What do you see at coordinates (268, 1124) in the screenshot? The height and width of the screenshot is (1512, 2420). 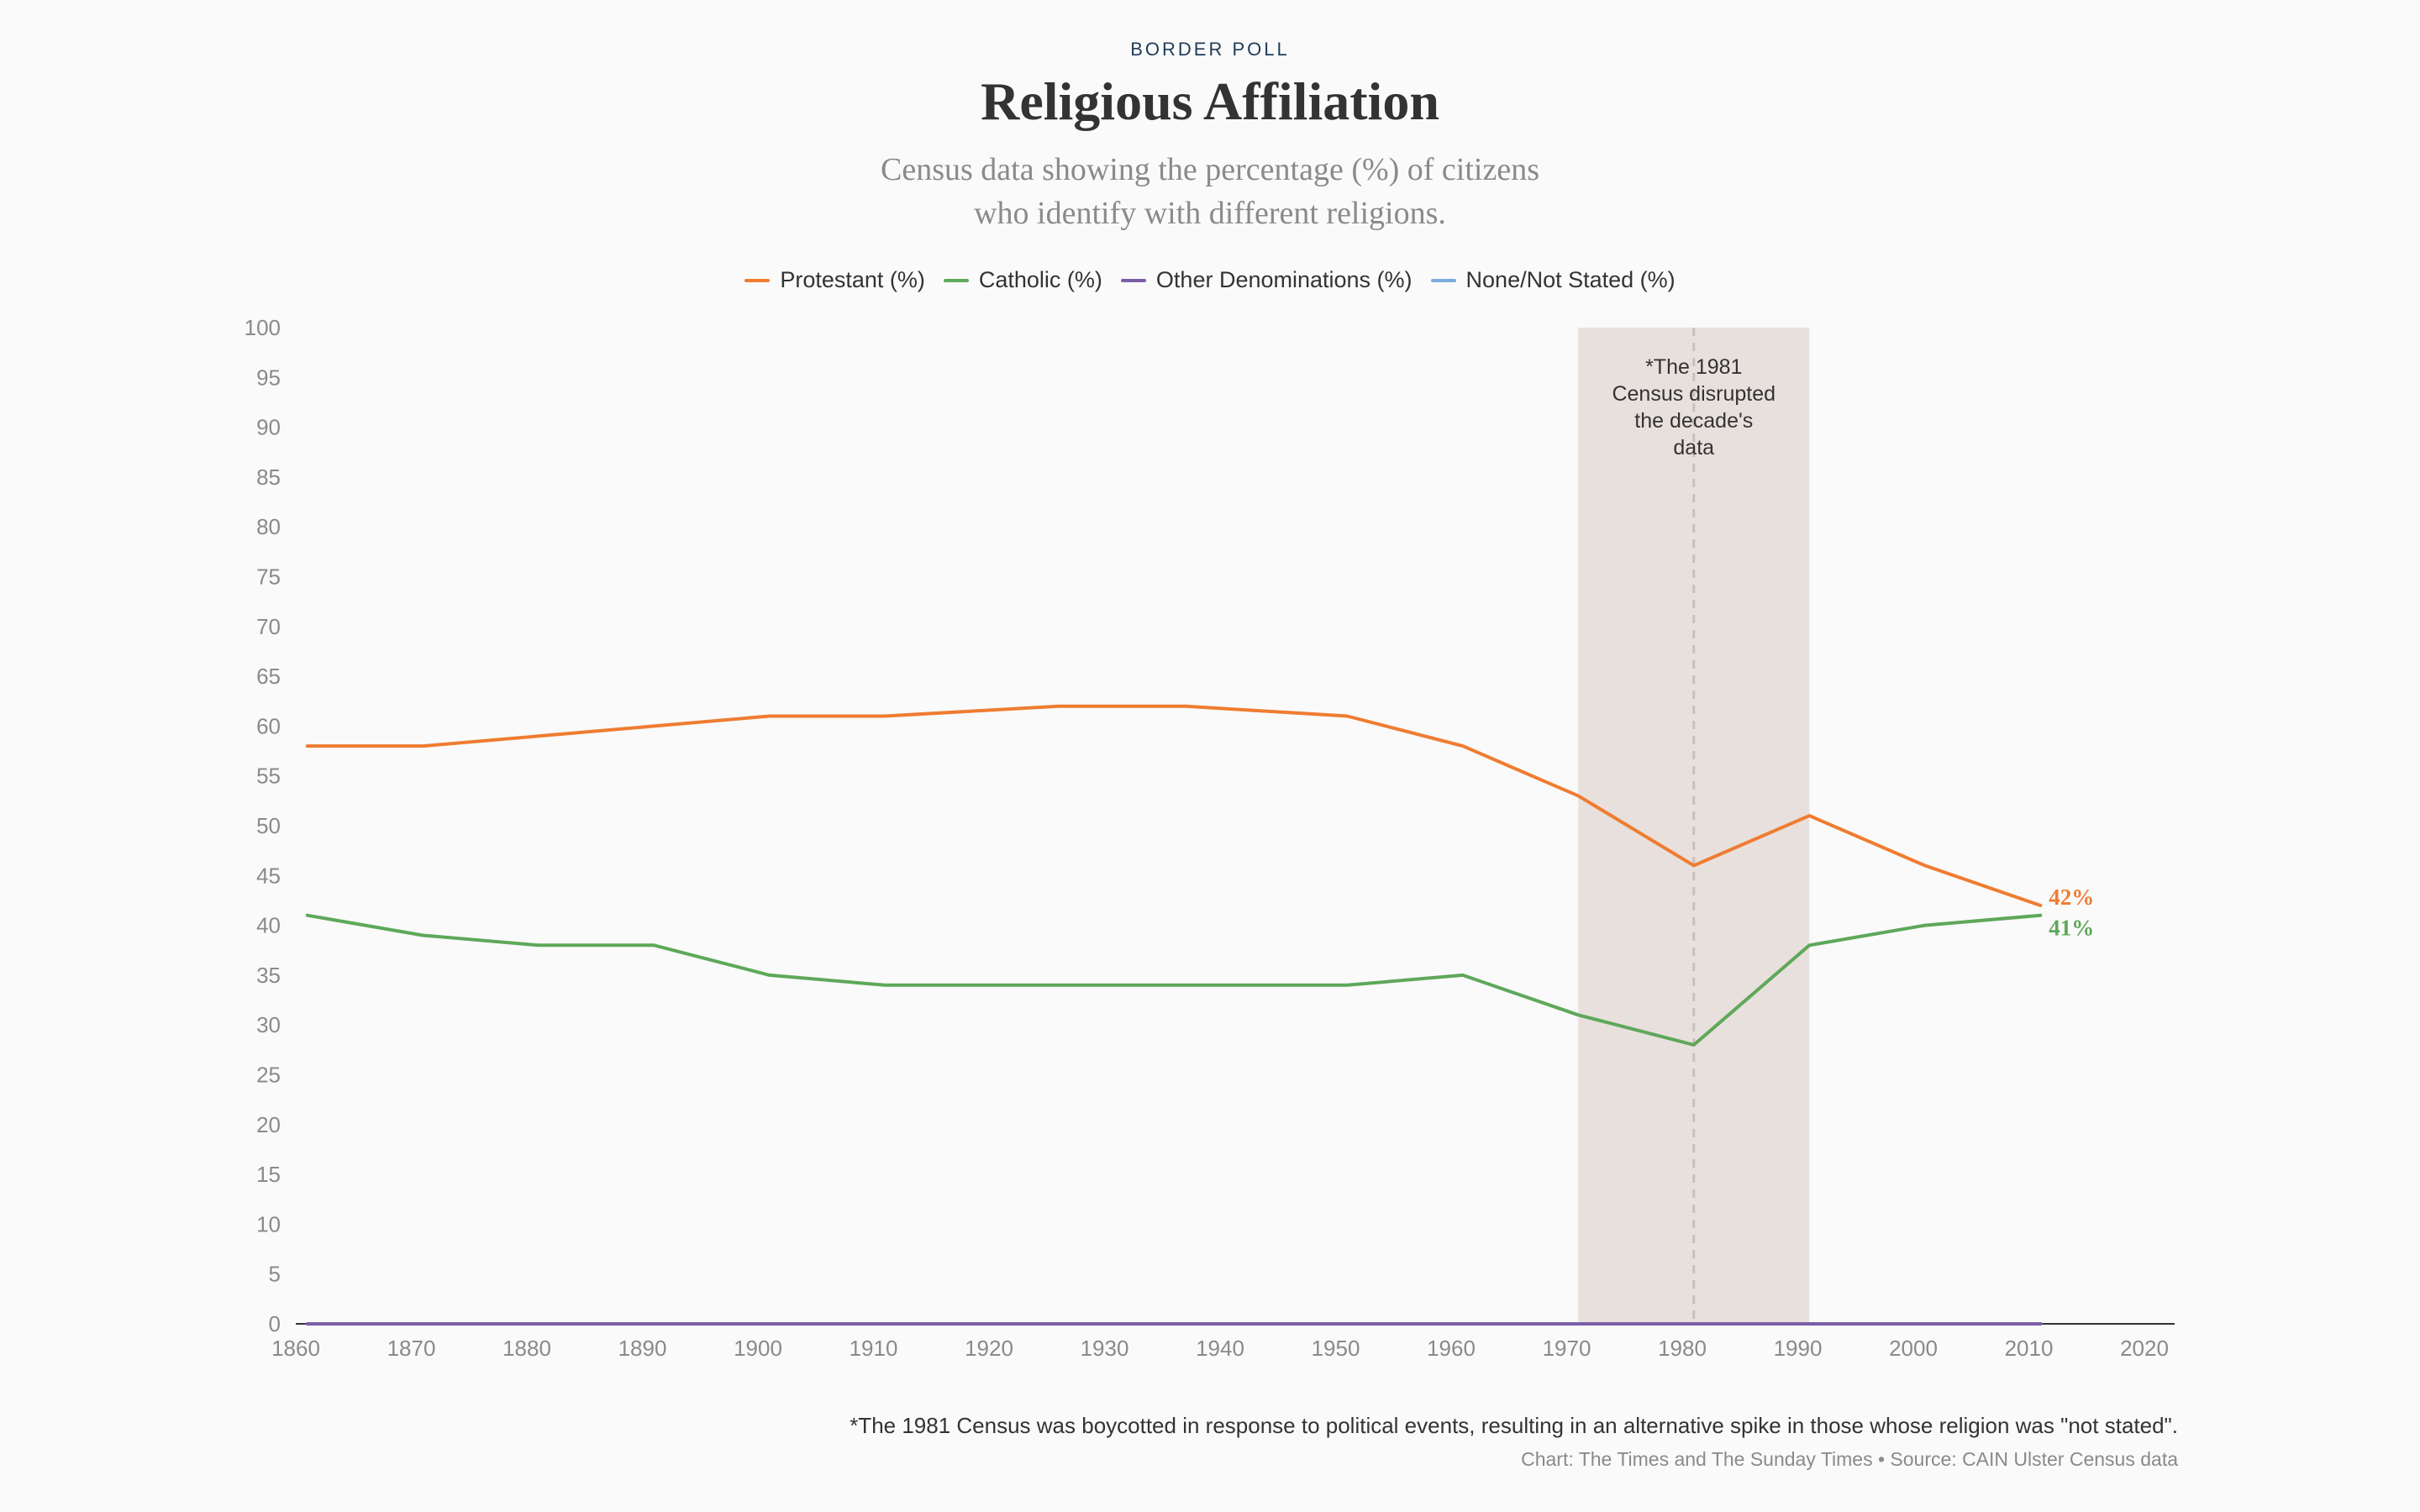 I see `y-tick-label: 20` at bounding box center [268, 1124].